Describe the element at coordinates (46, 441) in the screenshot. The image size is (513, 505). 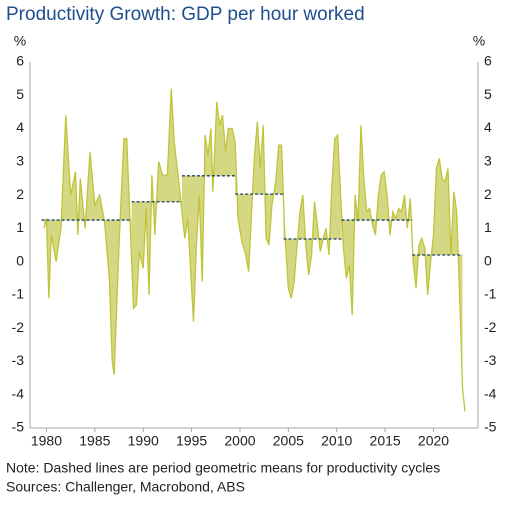
I see `x-tick-label: 1980` at that location.